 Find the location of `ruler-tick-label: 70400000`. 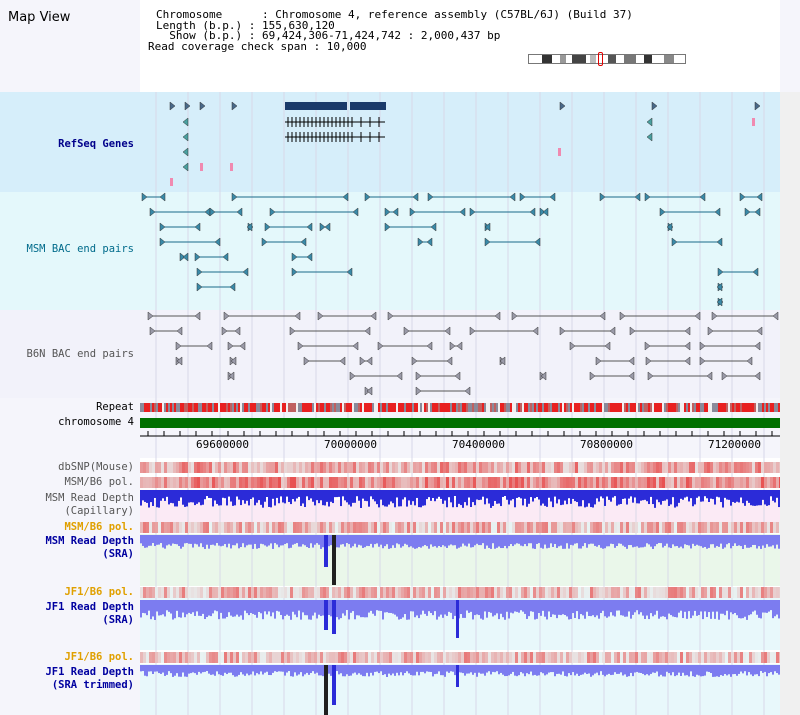

ruler-tick-label: 70400000 is located at coordinates (478, 444).